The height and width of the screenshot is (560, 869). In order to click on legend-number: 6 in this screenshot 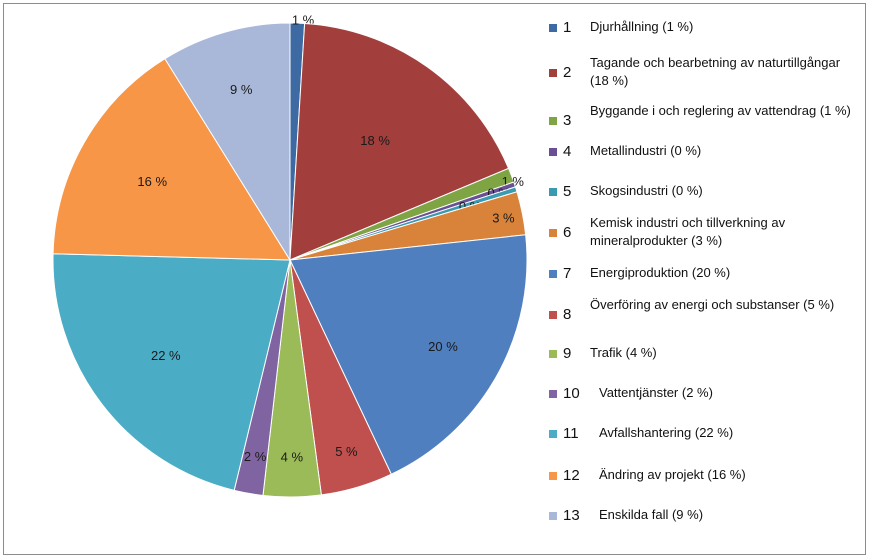, I will do `click(567, 232)`.